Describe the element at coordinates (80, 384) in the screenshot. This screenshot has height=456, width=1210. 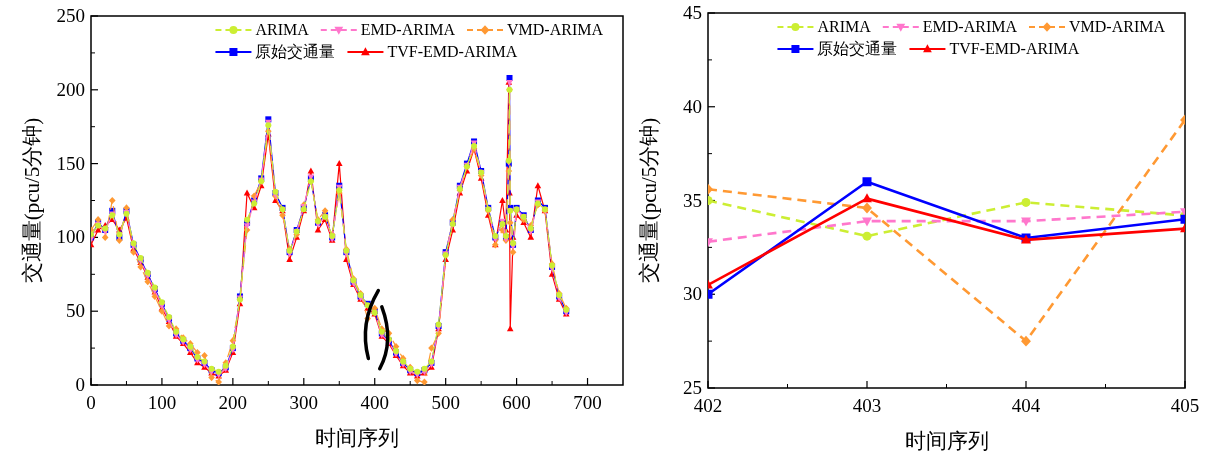
I see `y-tick-label: 0` at that location.